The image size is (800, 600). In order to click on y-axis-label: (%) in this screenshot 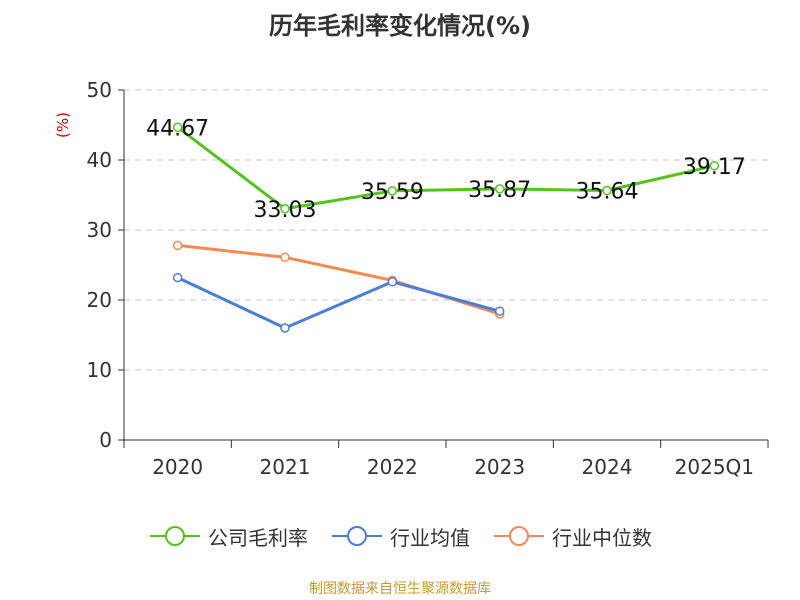, I will do `click(63, 125)`.